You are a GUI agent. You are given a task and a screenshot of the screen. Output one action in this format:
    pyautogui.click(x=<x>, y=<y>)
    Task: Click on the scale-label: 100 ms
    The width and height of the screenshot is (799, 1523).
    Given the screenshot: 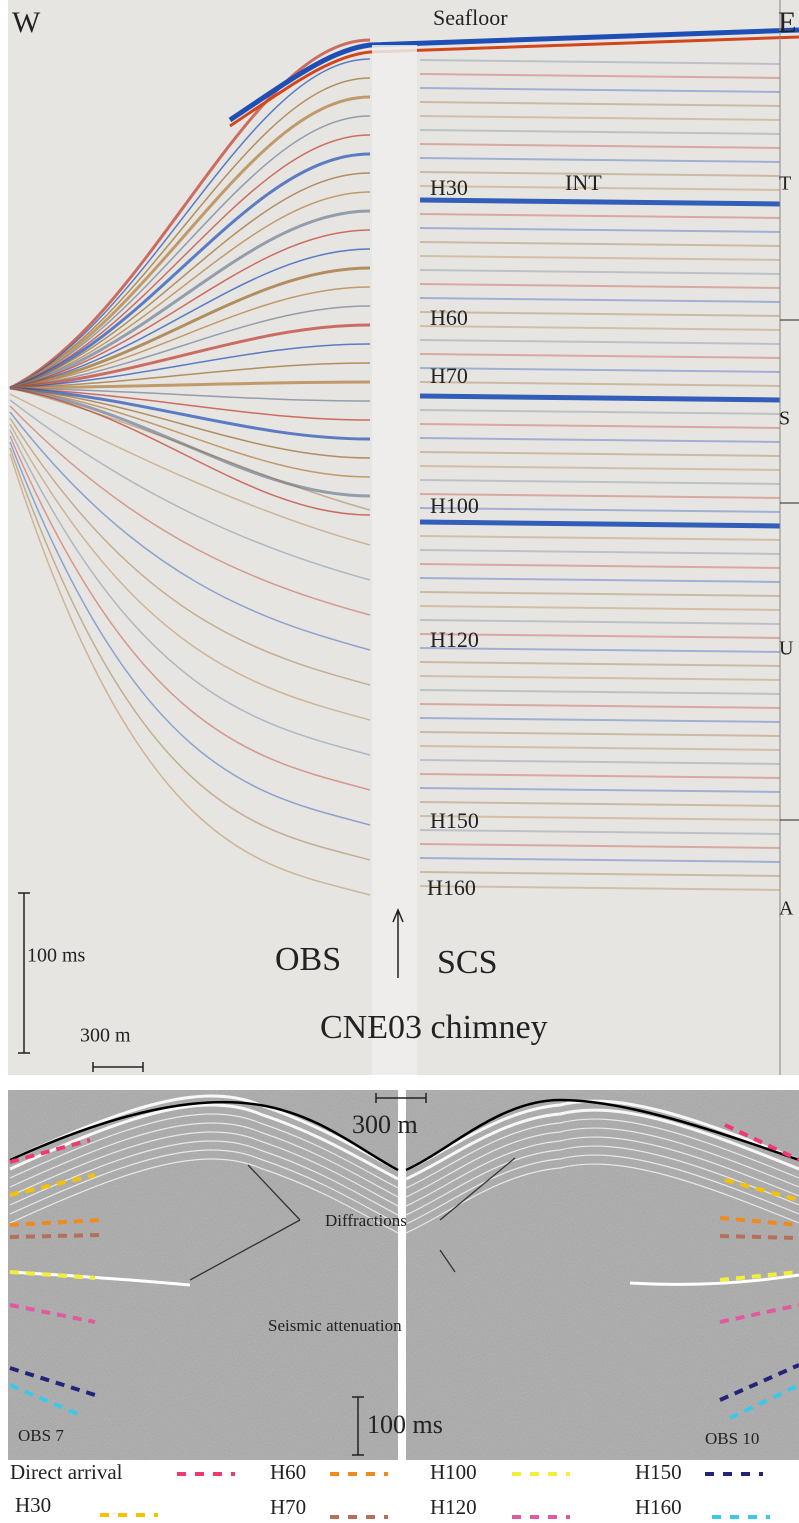 What is the action you would take?
    pyautogui.click(x=56, y=956)
    